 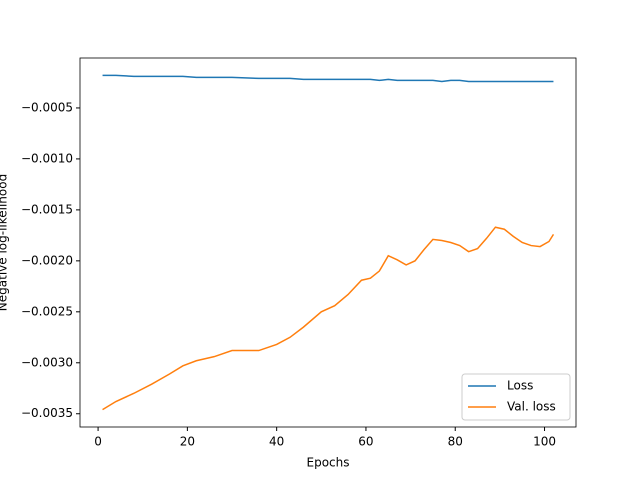 What do you see at coordinates (187, 442) in the screenshot?
I see `x-tick-label: 20` at bounding box center [187, 442].